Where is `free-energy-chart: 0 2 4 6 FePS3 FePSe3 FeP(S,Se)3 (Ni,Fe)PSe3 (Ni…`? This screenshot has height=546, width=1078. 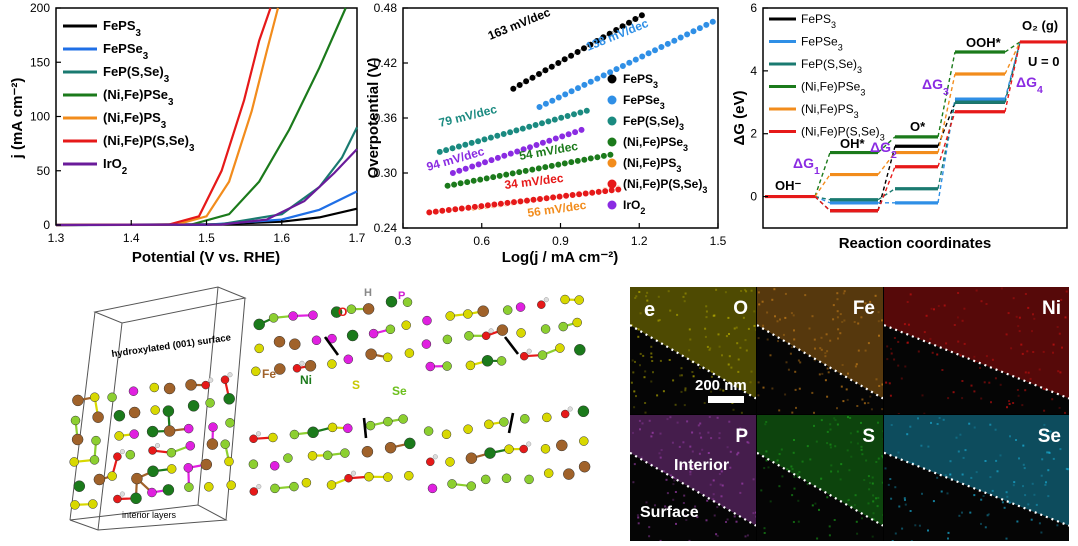 free-energy-chart: 0 2 4 6 FePS3 FePSe3 FeP(S,Se)3 (Ni,Fe)PSe3 (Ni… is located at coordinates (899, 126).